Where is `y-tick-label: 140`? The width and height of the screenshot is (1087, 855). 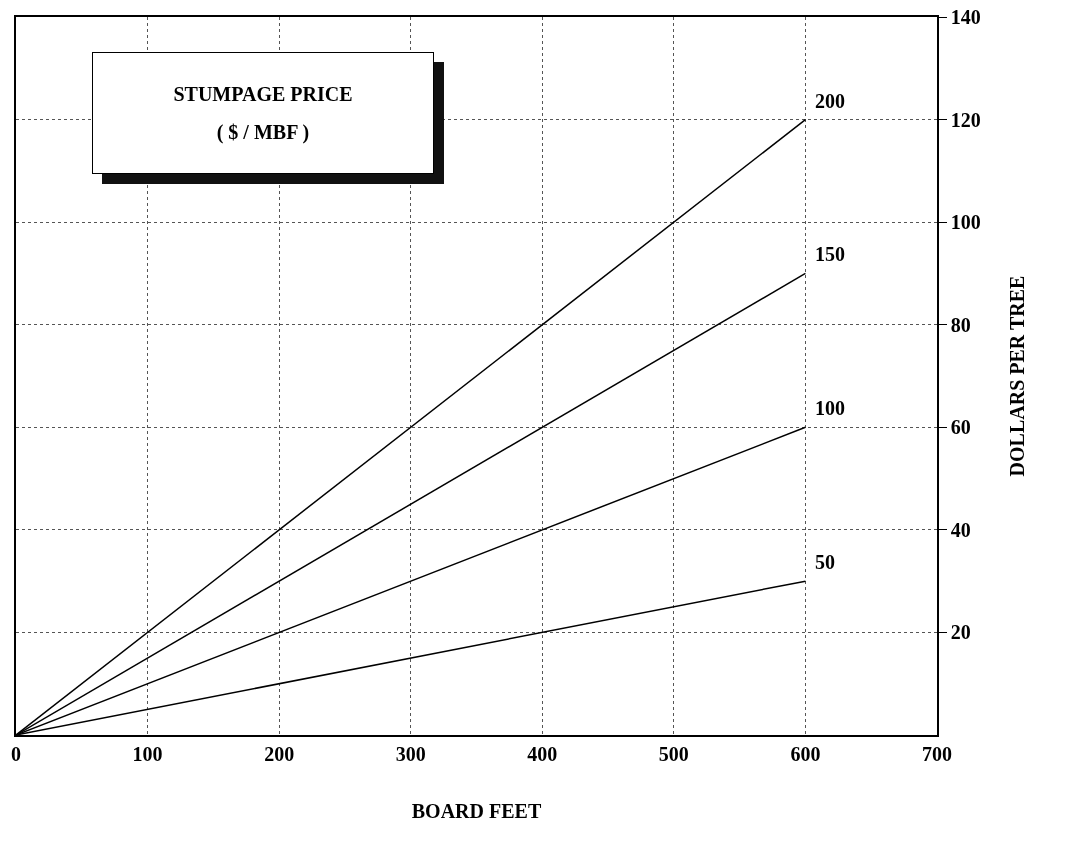 y-tick-label: 140 is located at coordinates (965, 17).